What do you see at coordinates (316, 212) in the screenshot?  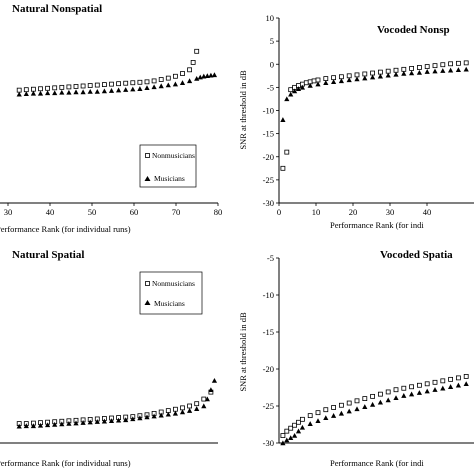 I see `x-tick-label: 10` at bounding box center [316, 212].